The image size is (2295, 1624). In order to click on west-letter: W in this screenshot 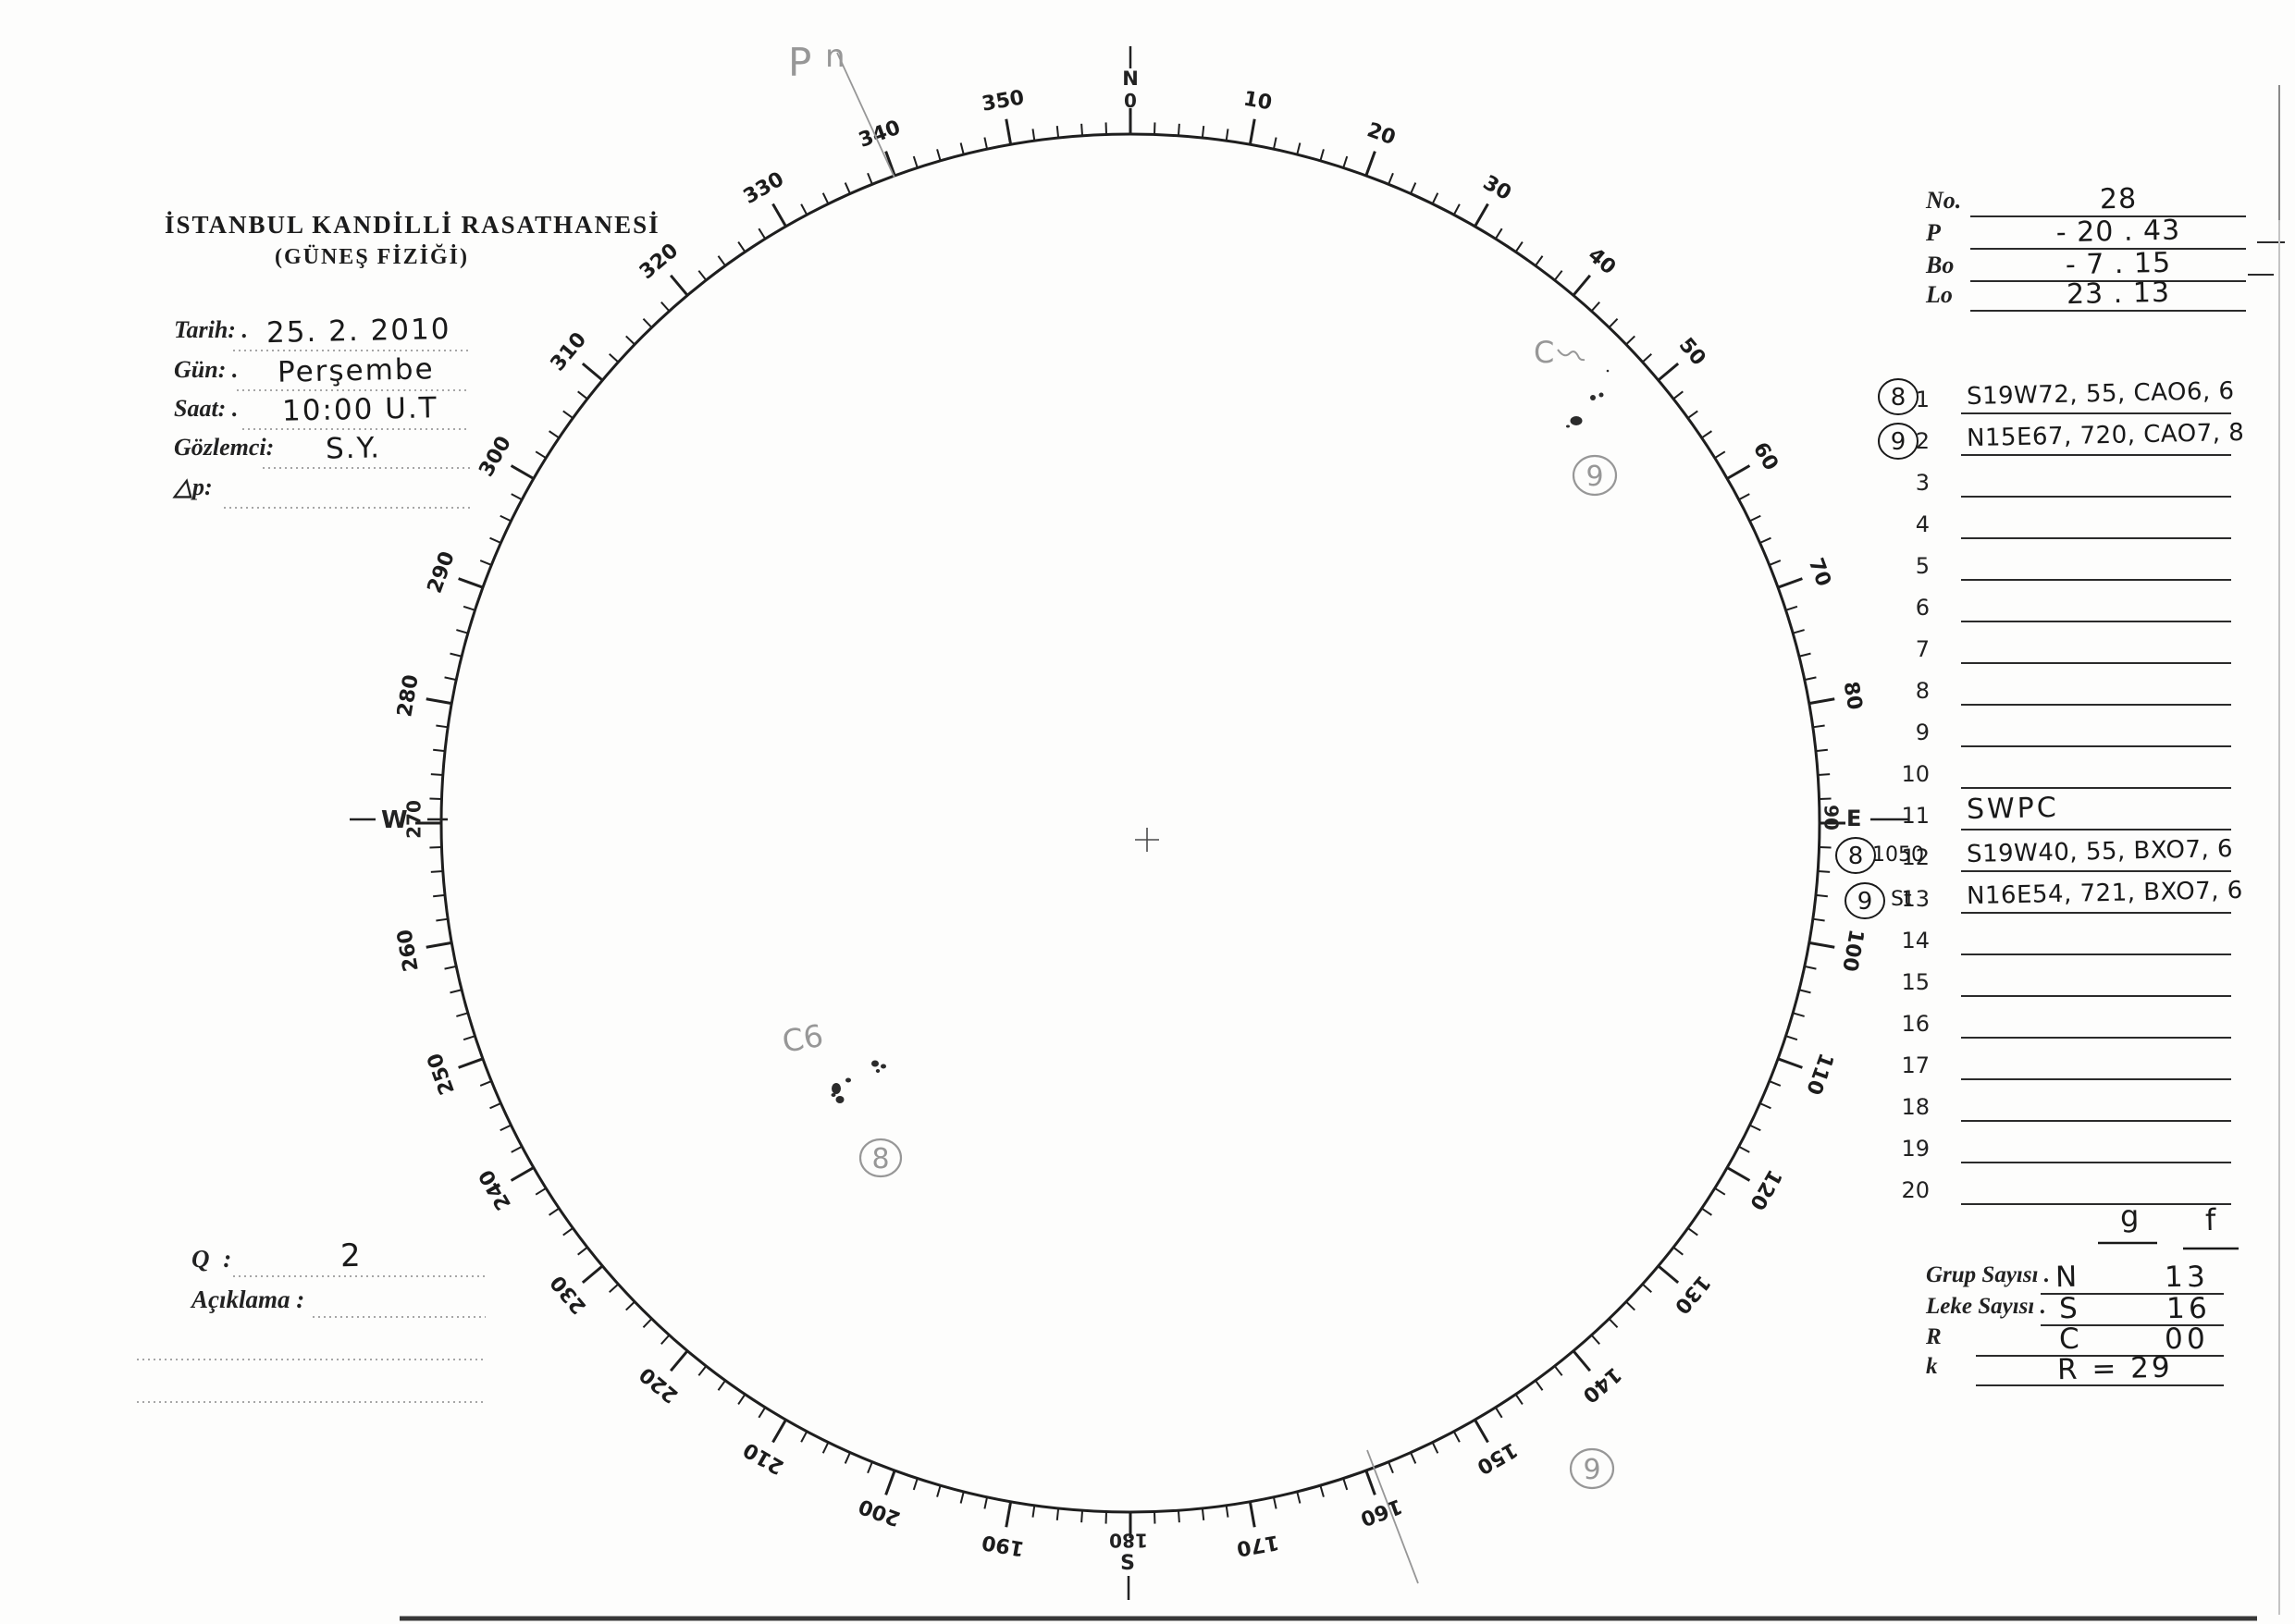, I will do `click(394, 820)`.